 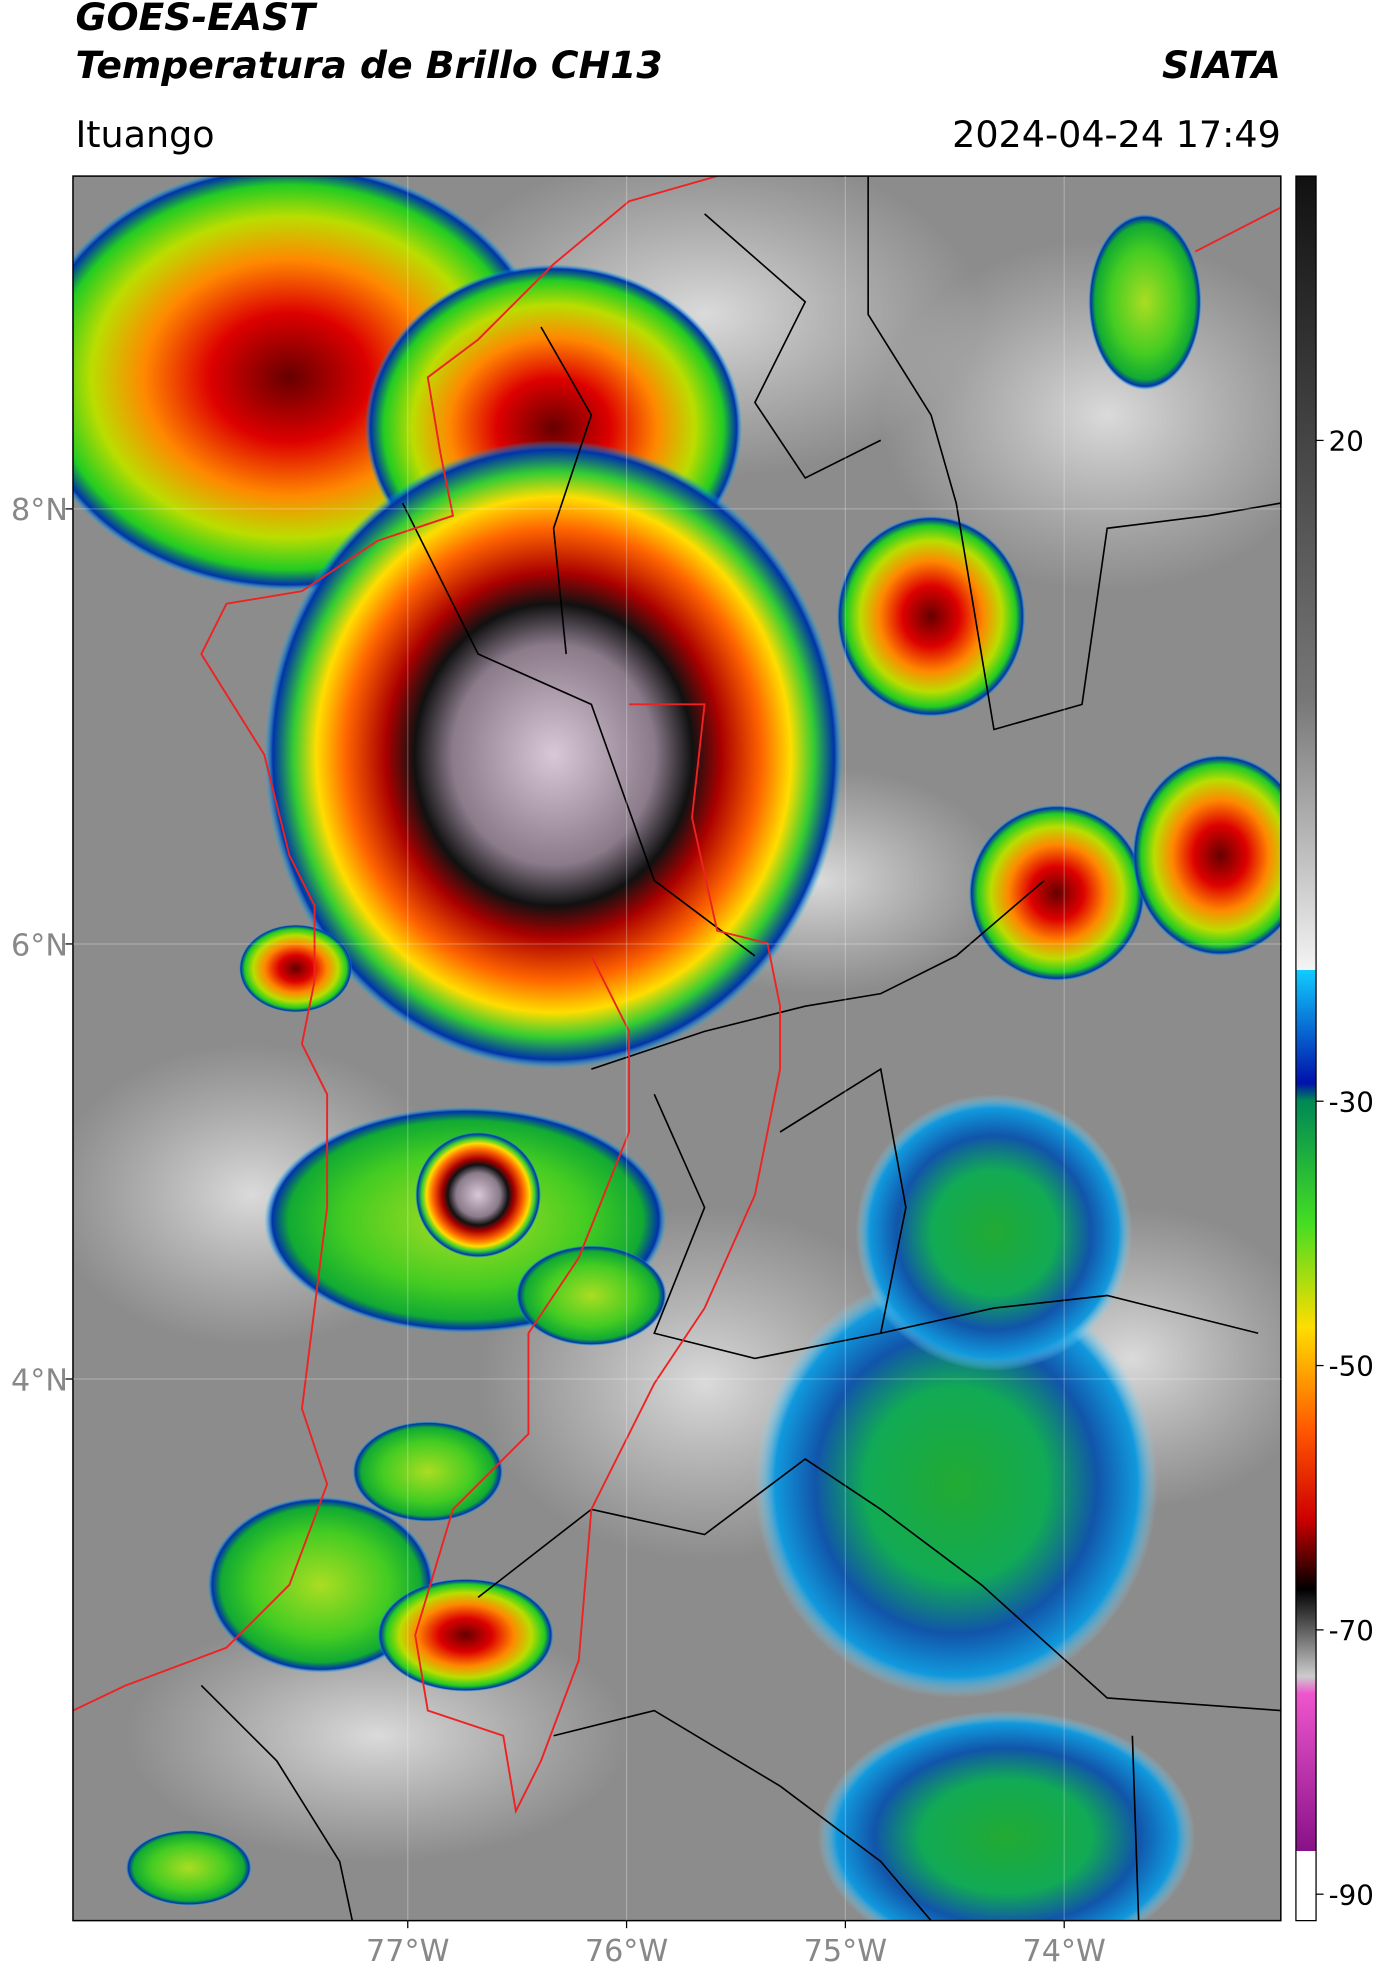 I want to click on colorbar-tick-label: -30, so click(x=1351, y=1101).